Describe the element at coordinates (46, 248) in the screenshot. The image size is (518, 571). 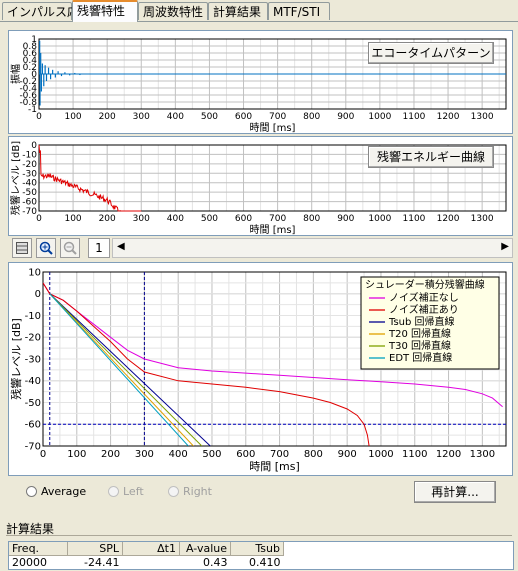
I see `zoom-in-button` at that location.